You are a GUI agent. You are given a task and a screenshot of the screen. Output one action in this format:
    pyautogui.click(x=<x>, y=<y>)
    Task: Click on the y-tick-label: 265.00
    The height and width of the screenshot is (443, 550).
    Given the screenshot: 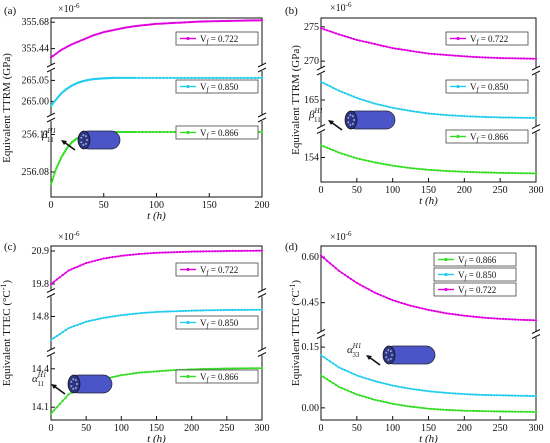 What is the action you would take?
    pyautogui.click(x=36, y=101)
    